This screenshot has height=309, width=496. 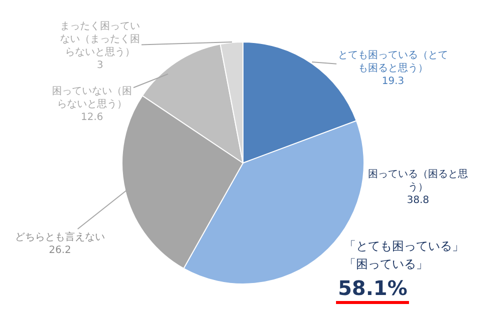 What do you see at coordinates (393, 62) in the screenshot?
I see `slice-label: とても困っている（とても困ると思う）` at bounding box center [393, 62].